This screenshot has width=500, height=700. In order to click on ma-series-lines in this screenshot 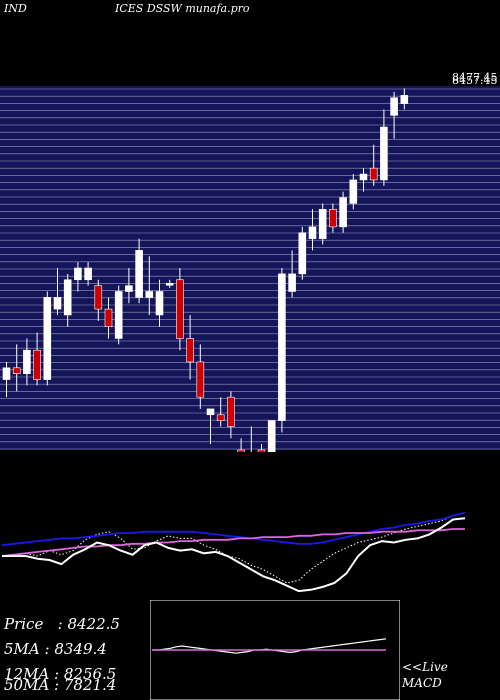, I will do `click(233, 552)`.